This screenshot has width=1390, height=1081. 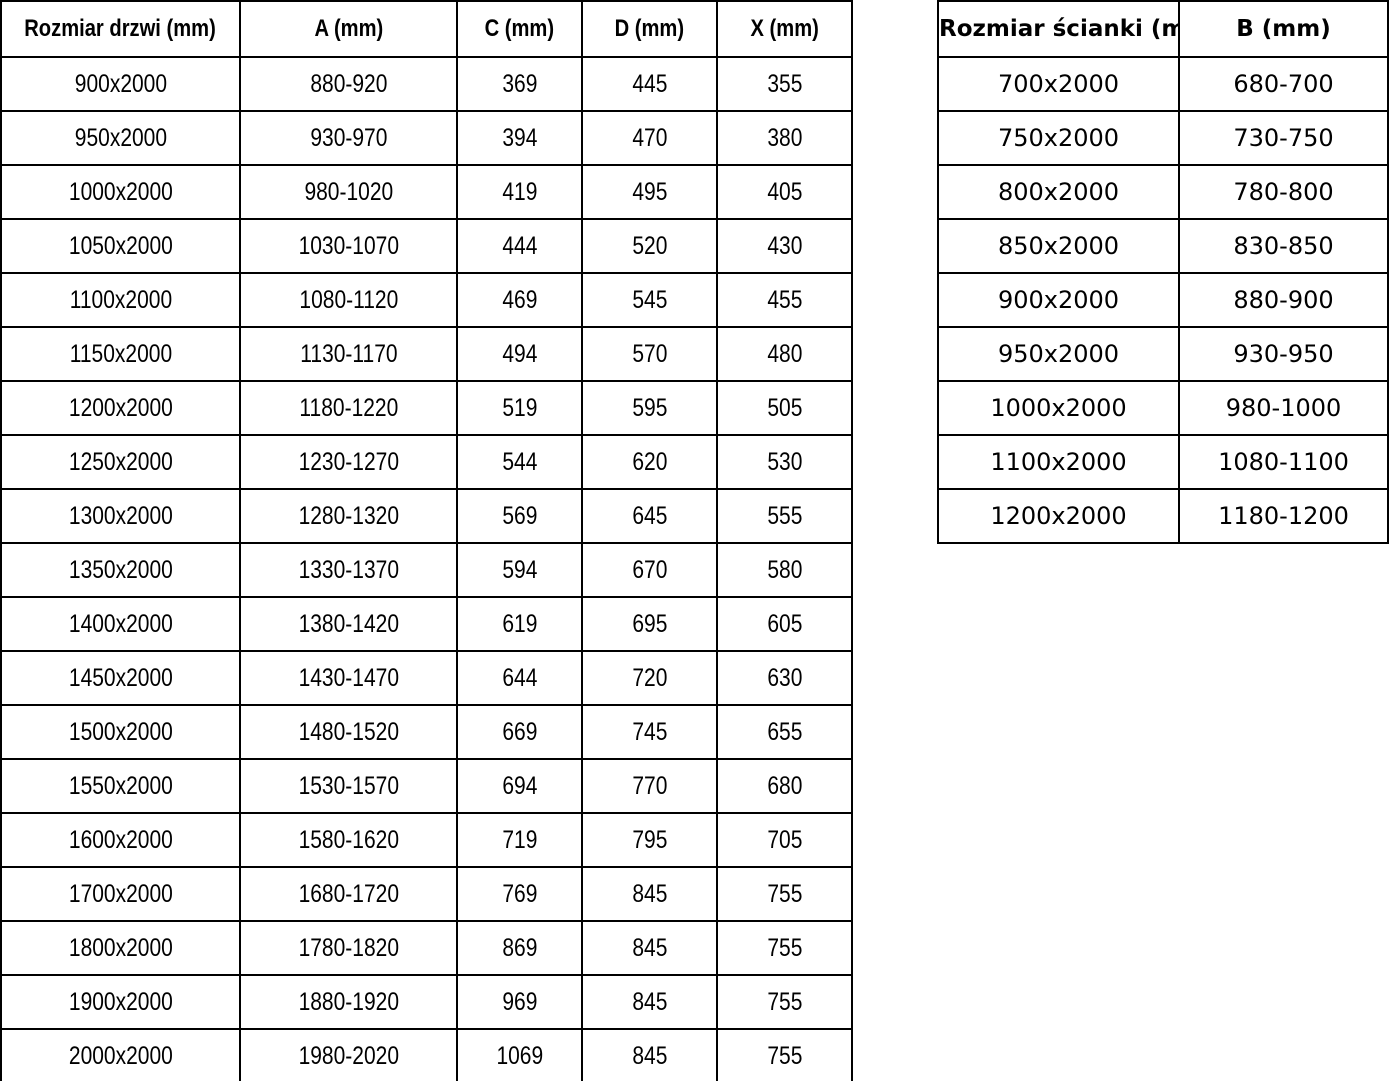 What do you see at coordinates (1058, 408) in the screenshot?
I see `table-cell-value: 1000x2000` at bounding box center [1058, 408].